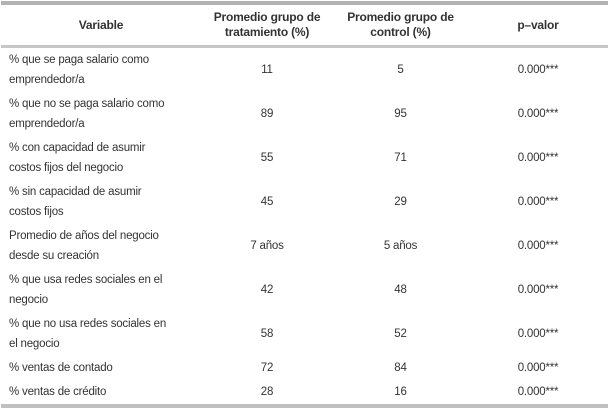 The width and height of the screenshot is (609, 412). I want to click on cell-treatment: 7 años, so click(267, 246).